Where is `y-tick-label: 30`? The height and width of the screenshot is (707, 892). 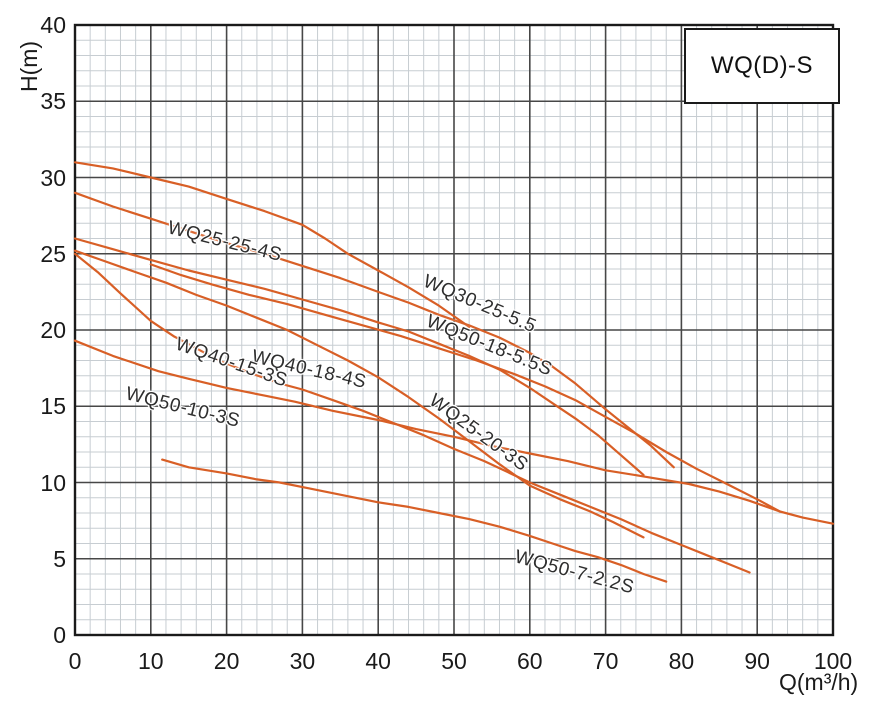 y-tick-label: 30 is located at coordinates (53, 177).